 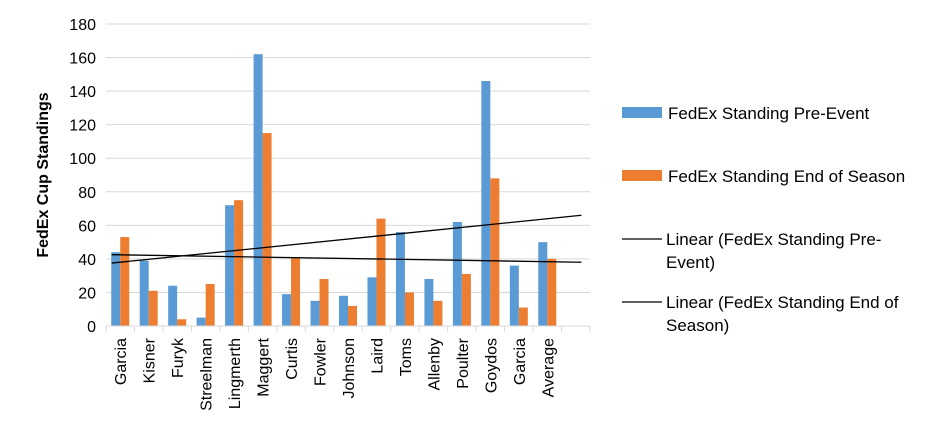 I want to click on y-tick-label: 160, so click(x=82, y=59).